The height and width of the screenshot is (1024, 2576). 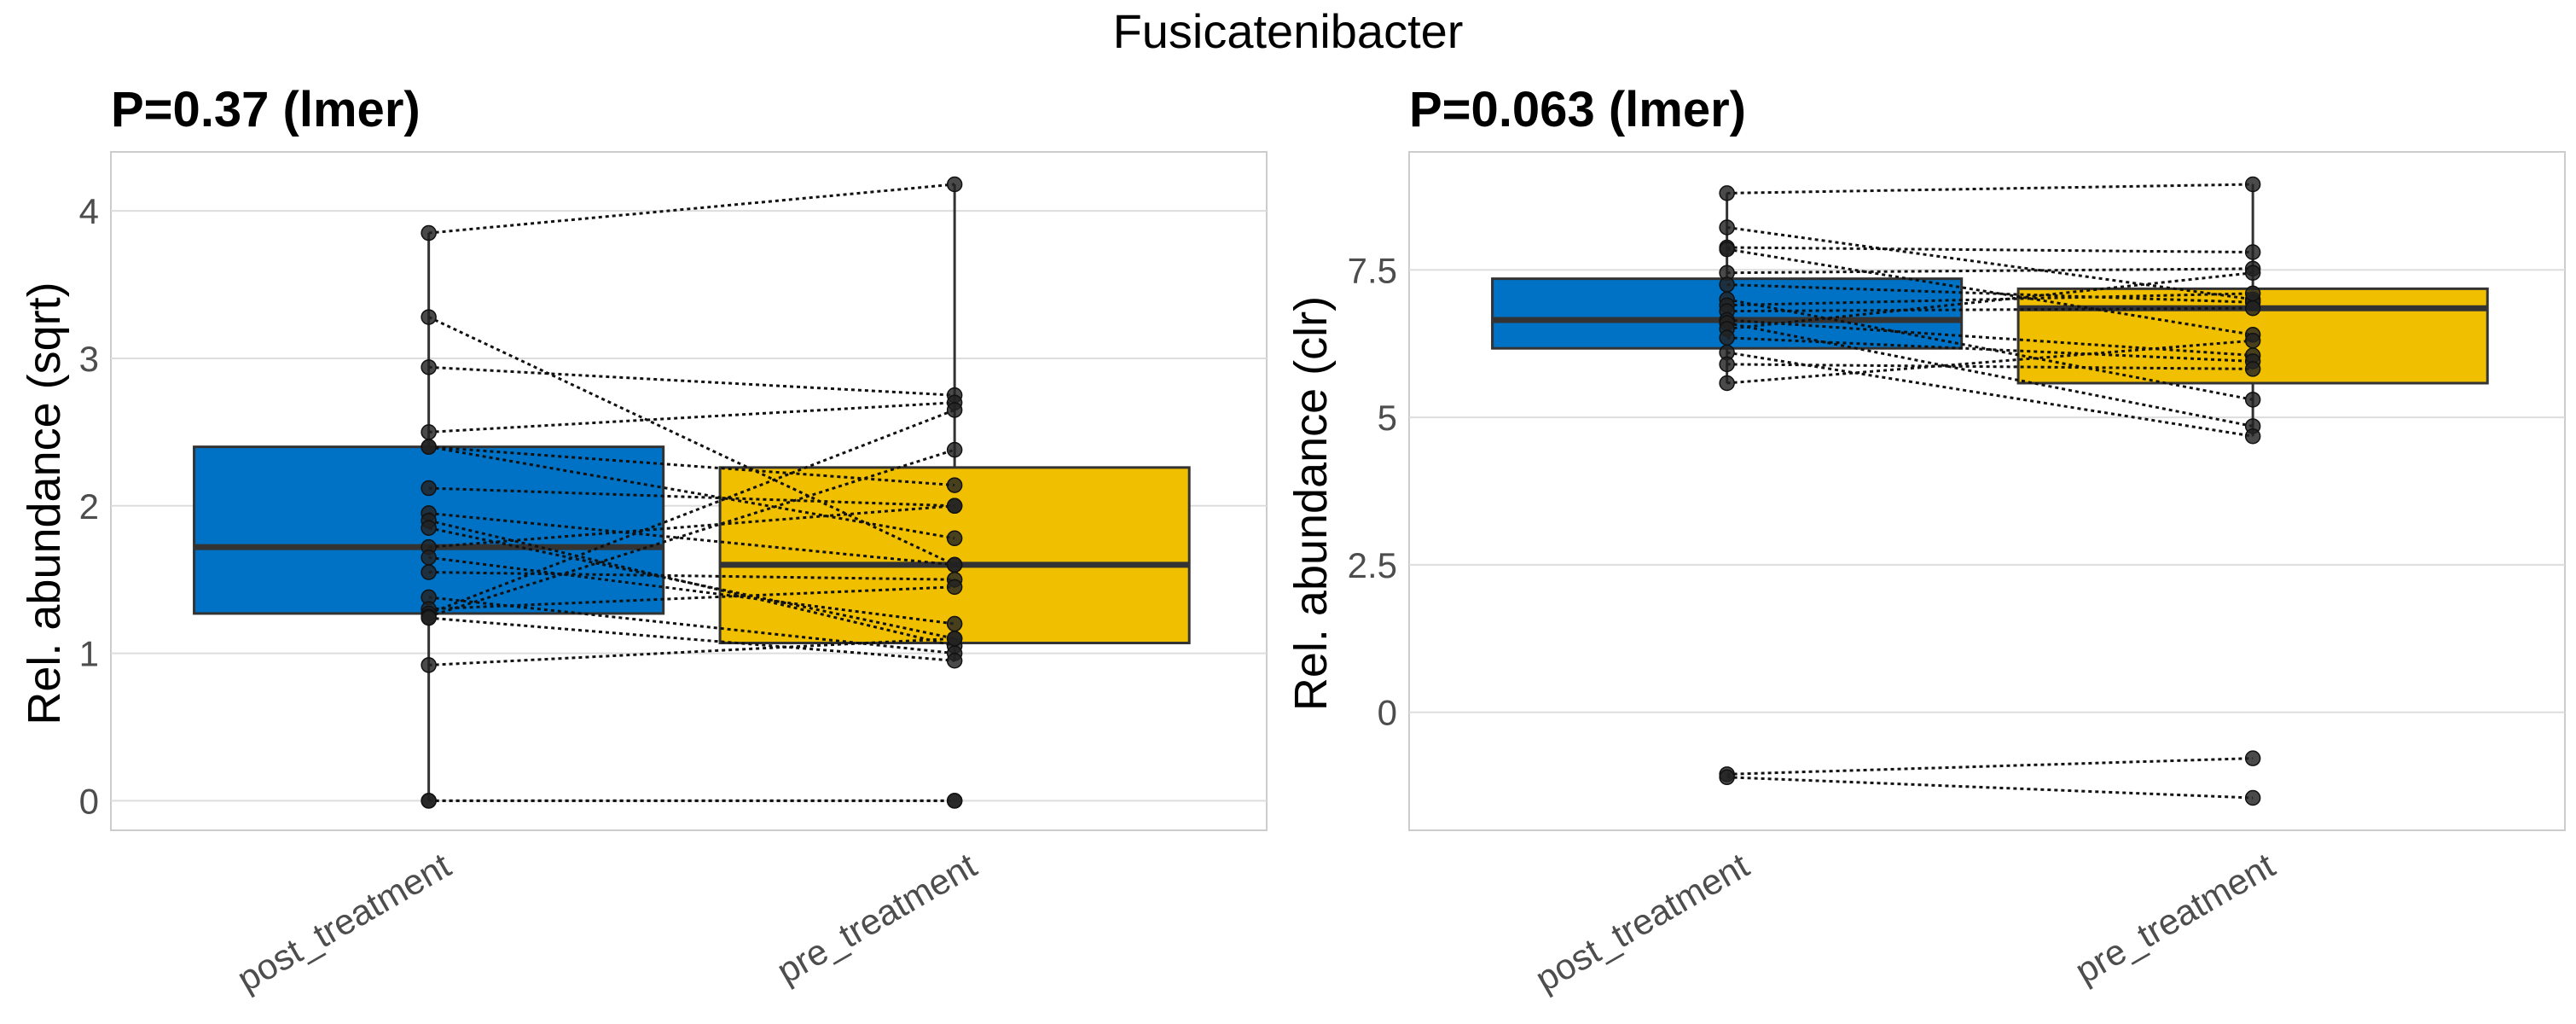 I want to click on panel-left-points, so click(x=692, y=493).